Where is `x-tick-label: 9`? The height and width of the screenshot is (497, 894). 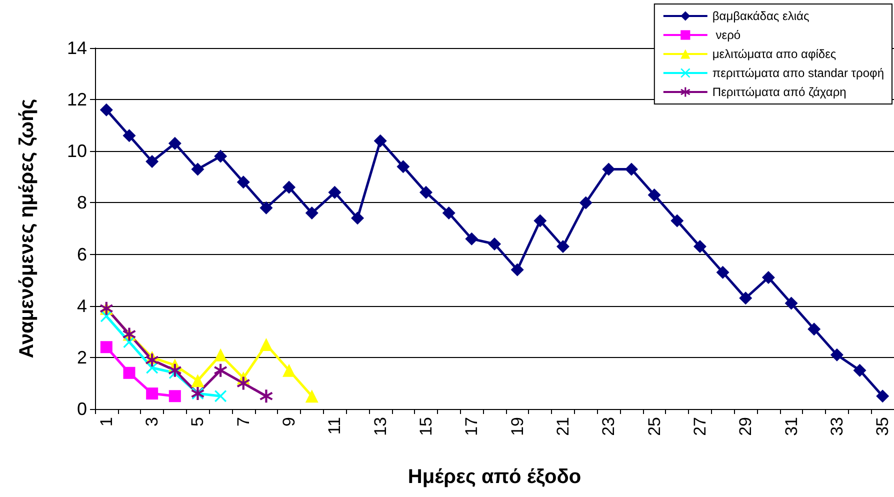 x-tick-label: 9 is located at coordinates (289, 421).